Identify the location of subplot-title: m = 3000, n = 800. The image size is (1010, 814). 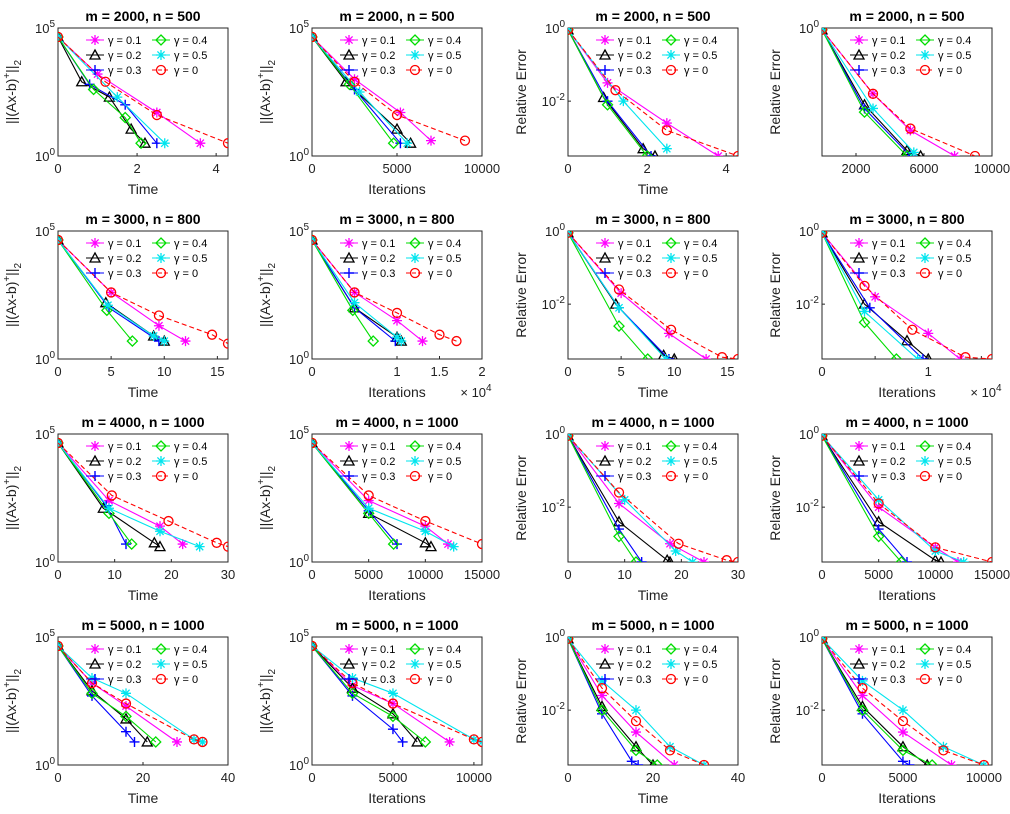
(396, 219).